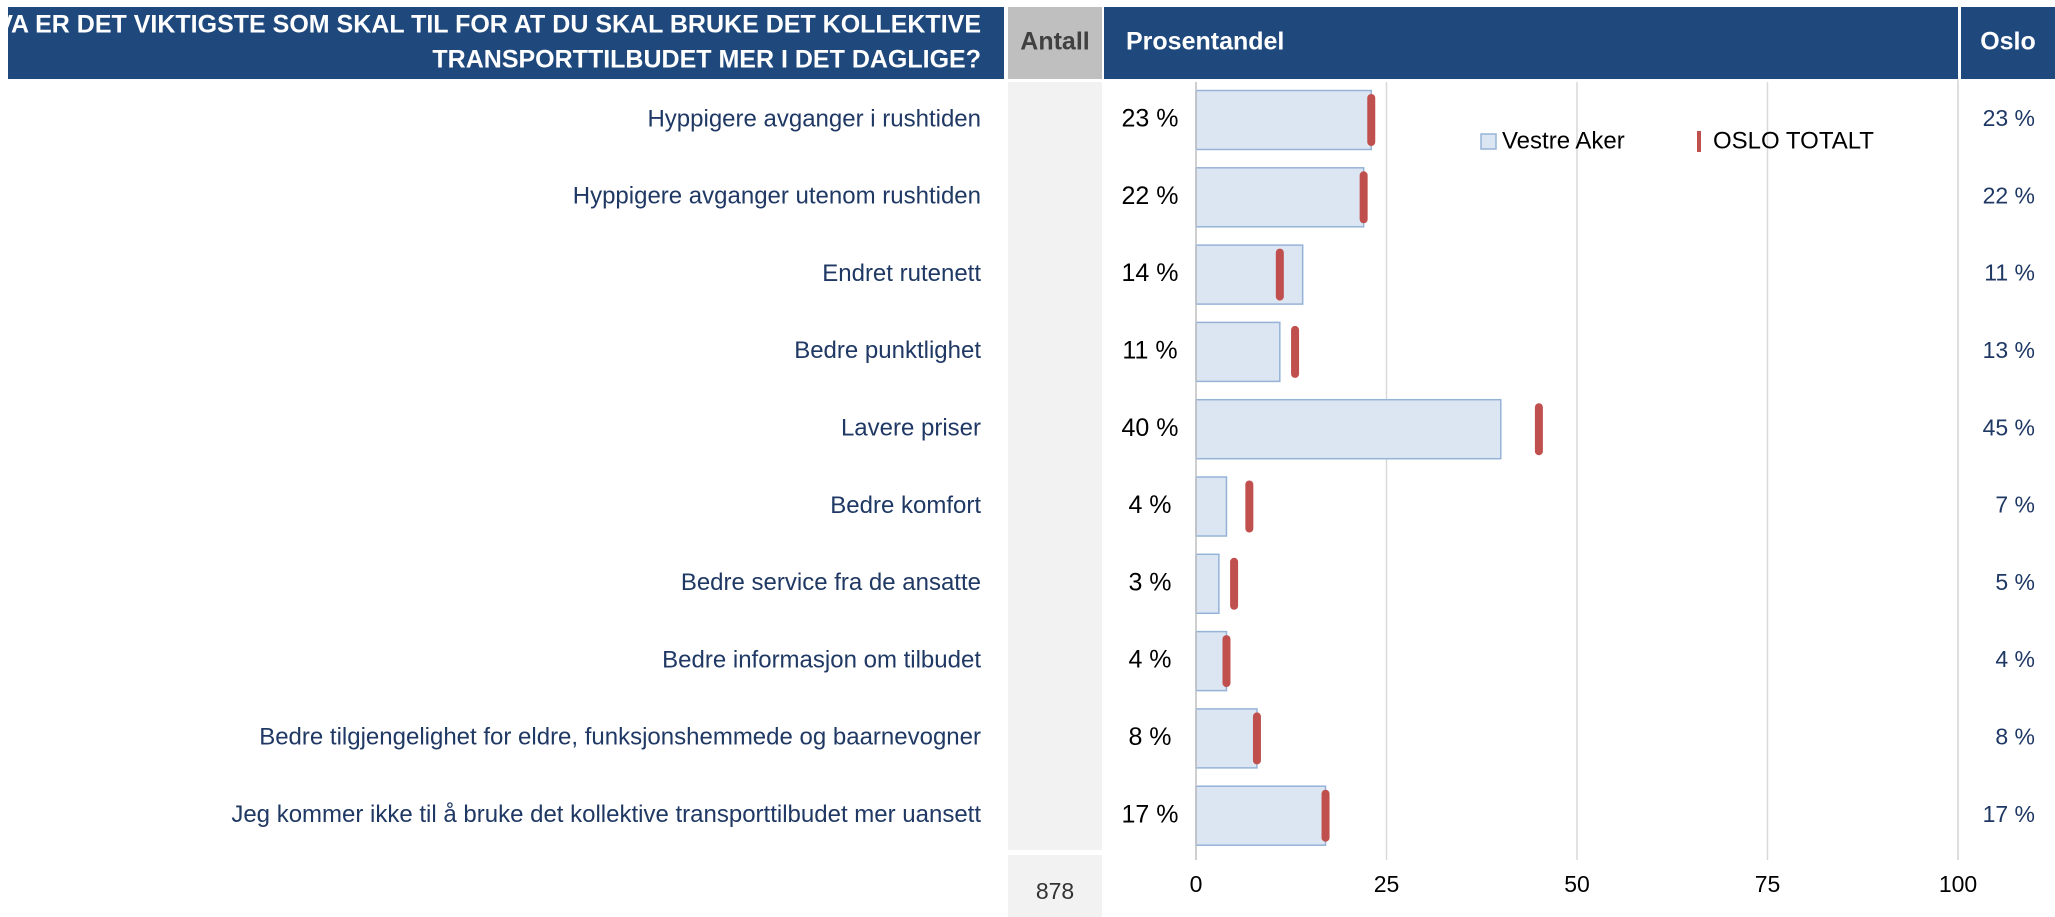 The image size is (2055, 917). I want to click on title-band, so click(506, 43).